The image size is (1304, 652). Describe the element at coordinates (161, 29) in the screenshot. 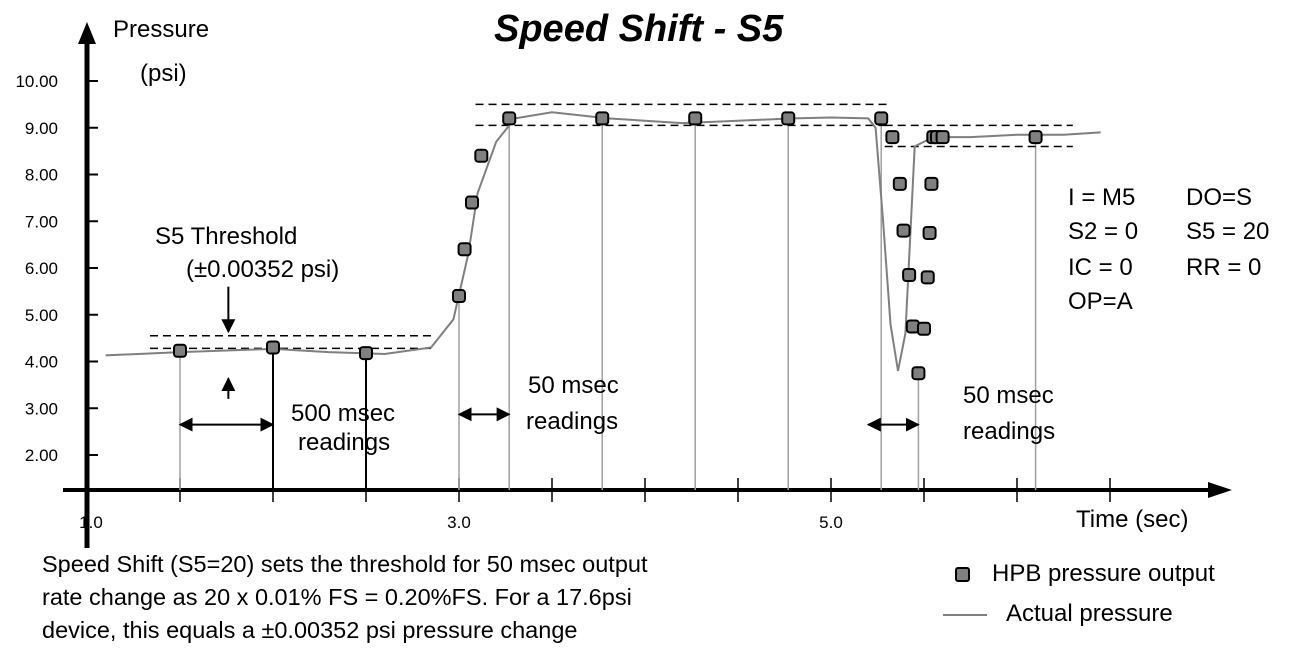

I see `y-axis-label-line1: Pressure` at that location.